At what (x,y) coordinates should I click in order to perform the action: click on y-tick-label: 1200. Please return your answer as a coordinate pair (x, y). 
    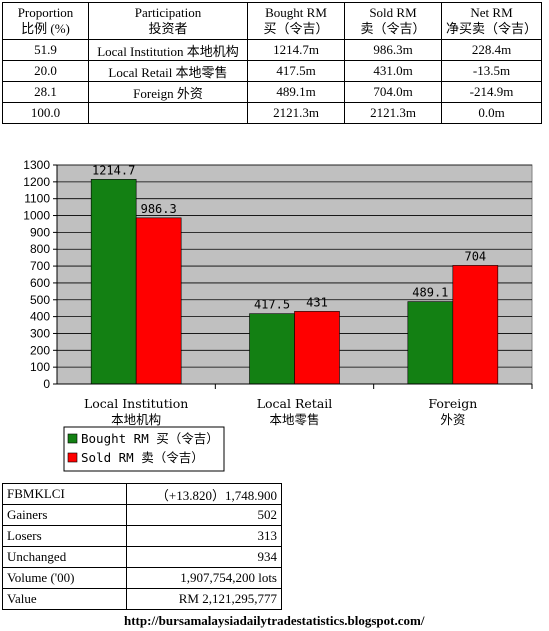
    Looking at the image, I should click on (36, 182).